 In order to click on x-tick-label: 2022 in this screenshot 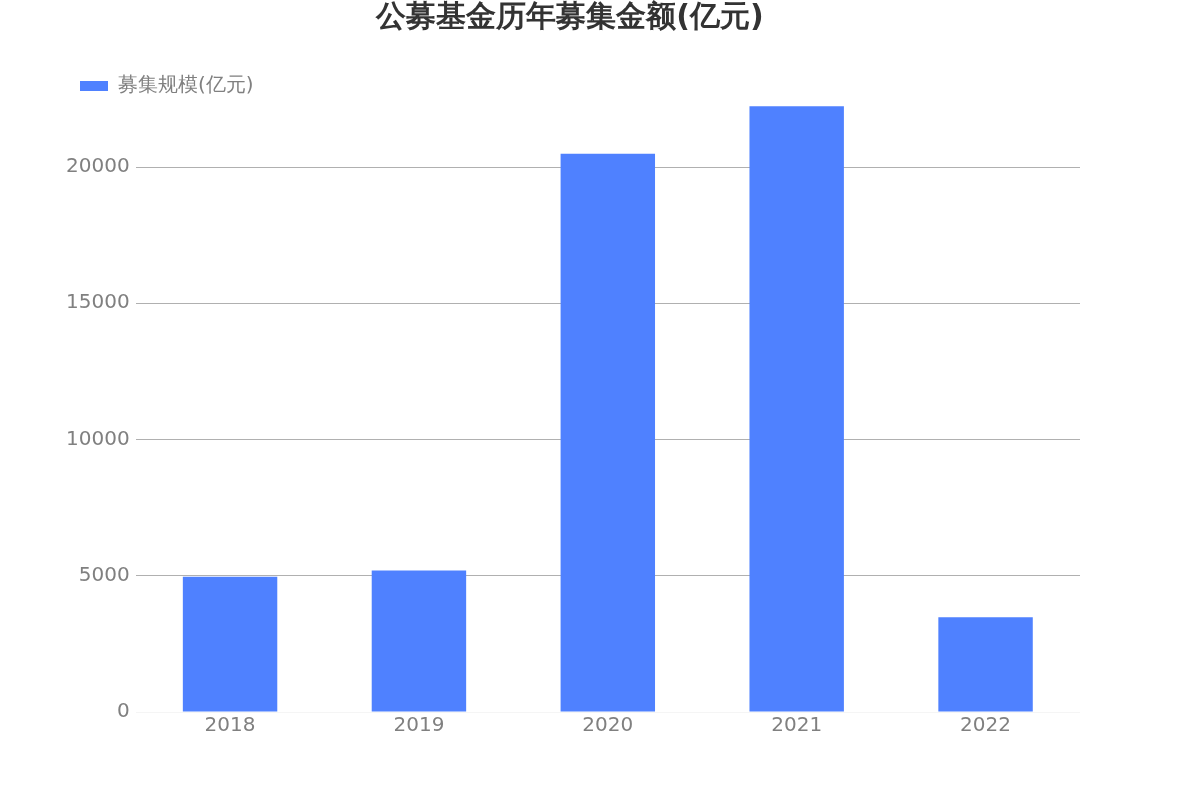, I will do `click(986, 724)`.